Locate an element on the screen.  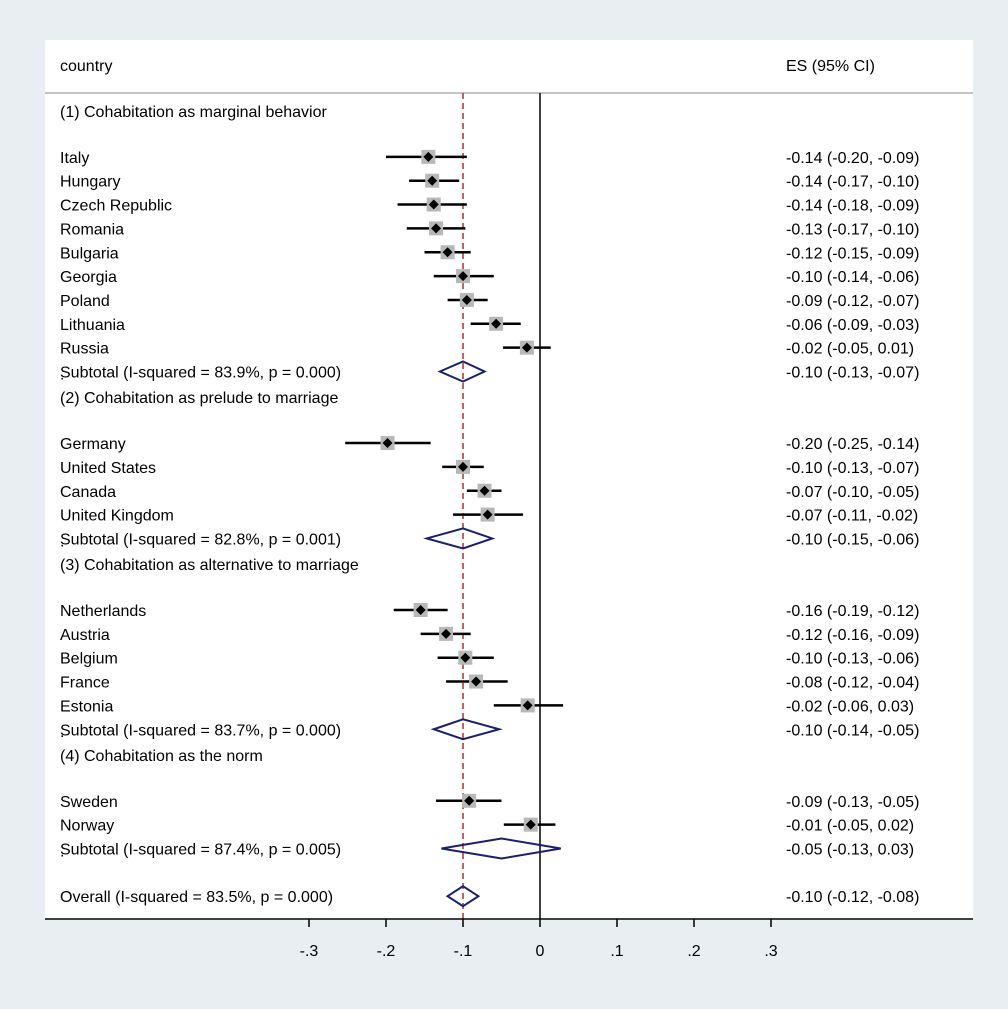
forest-row-study: Norway -0.01 (-0.05, 0.02) is located at coordinates (487, 826).